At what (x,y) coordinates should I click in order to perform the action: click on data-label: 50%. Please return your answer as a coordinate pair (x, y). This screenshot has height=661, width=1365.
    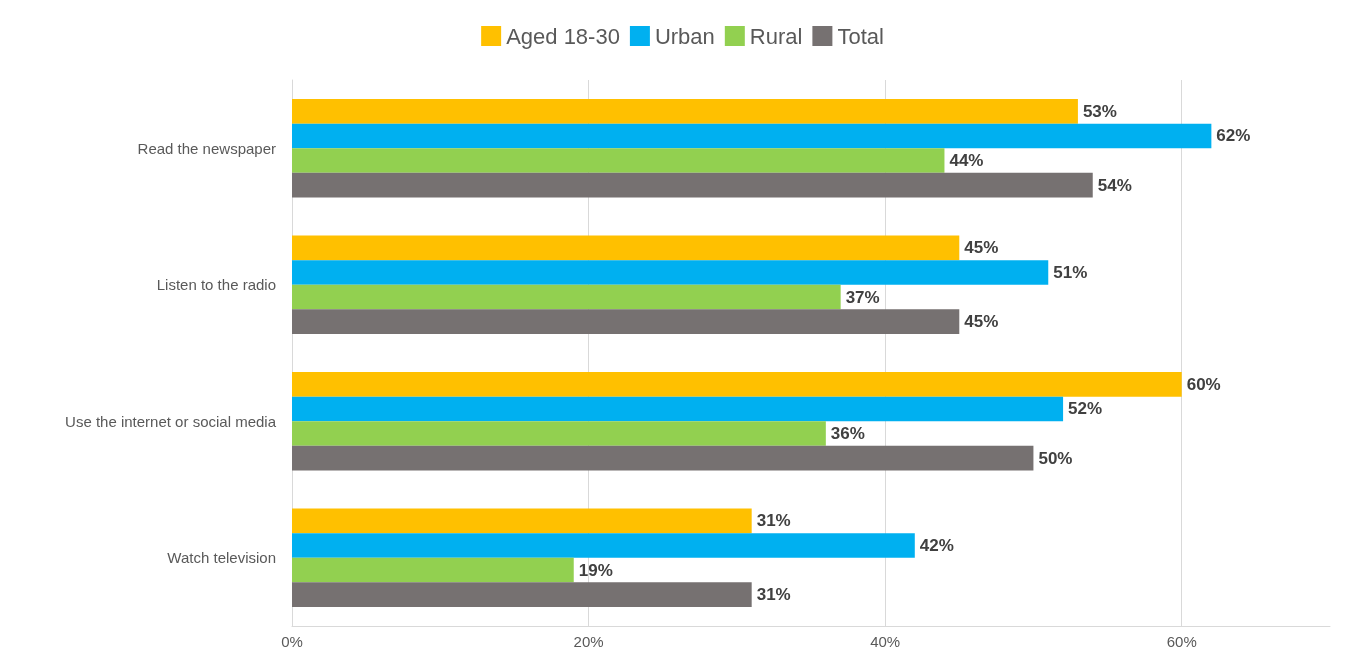
    Looking at the image, I should click on (1055, 458).